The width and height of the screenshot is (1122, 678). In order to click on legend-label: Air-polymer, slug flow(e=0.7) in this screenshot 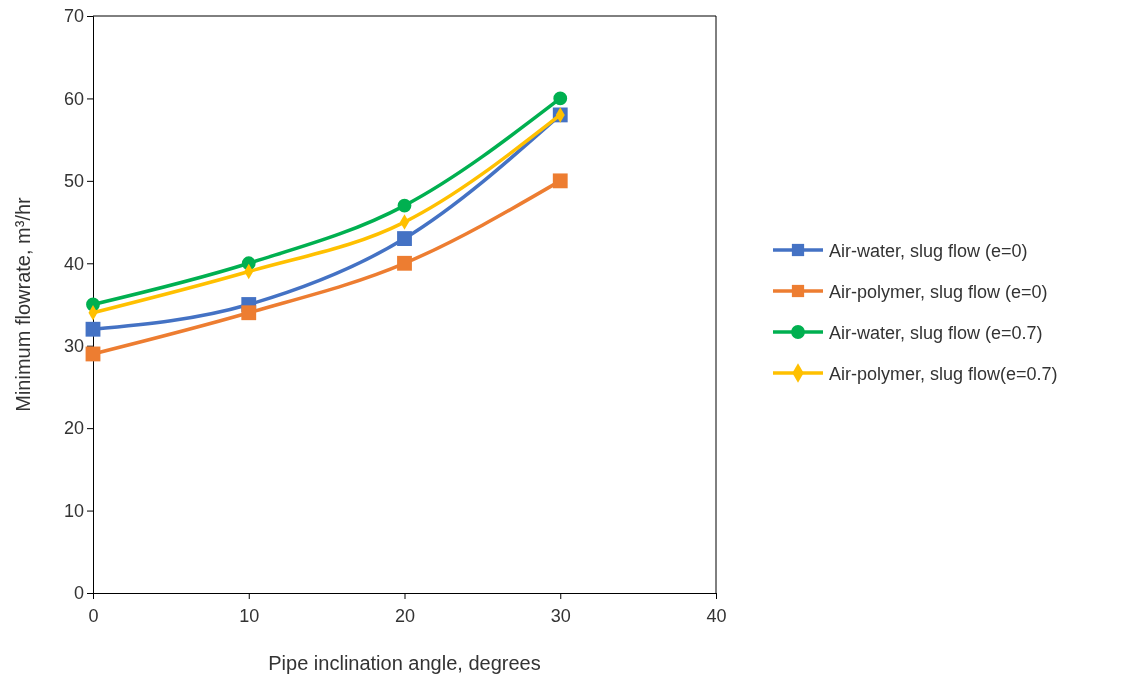, I will do `click(943, 374)`.